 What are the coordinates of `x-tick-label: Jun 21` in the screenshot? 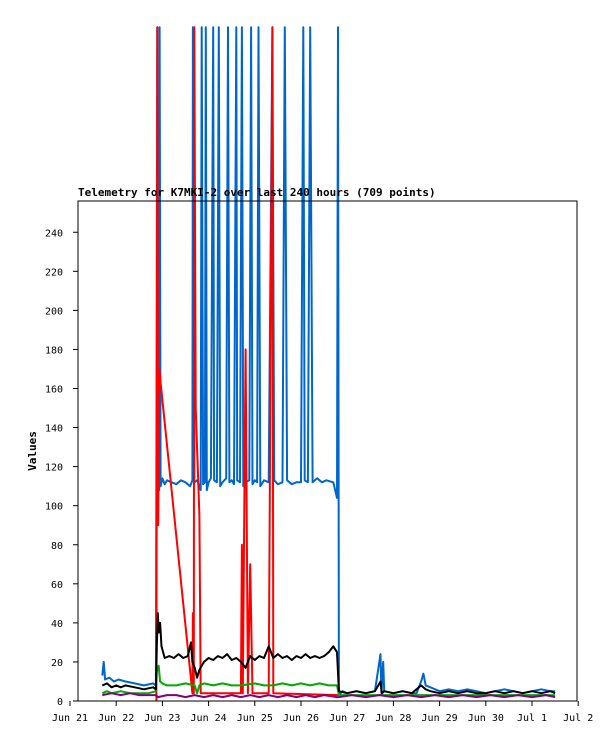 It's located at (70, 718).